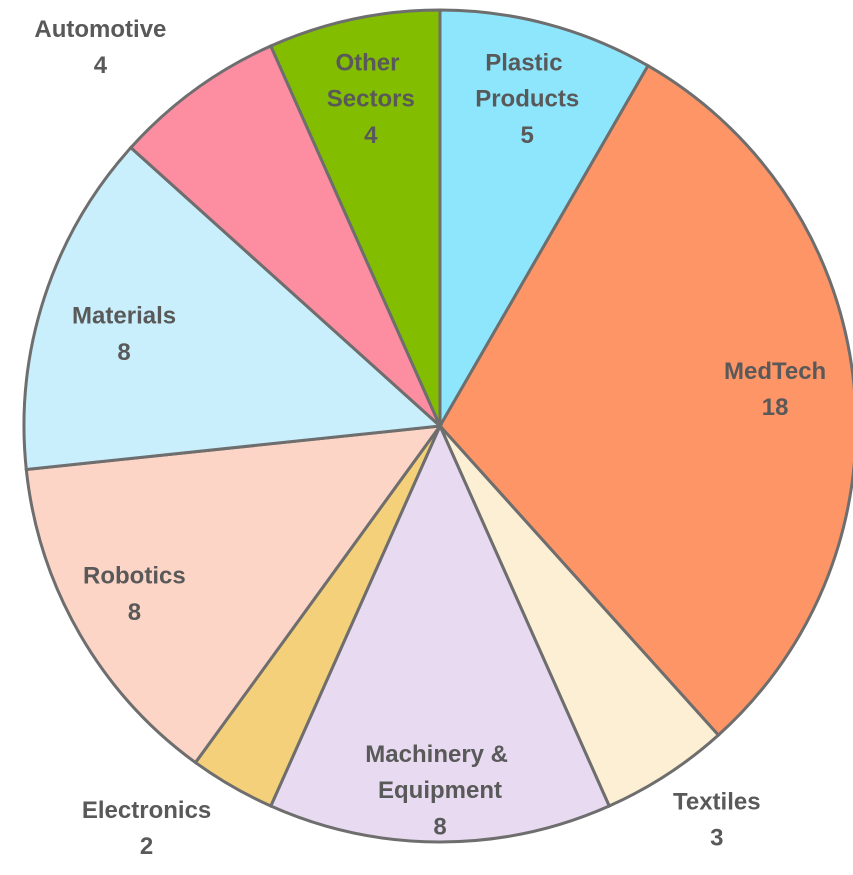  I want to click on slice-label-line: Products, so click(527, 99).